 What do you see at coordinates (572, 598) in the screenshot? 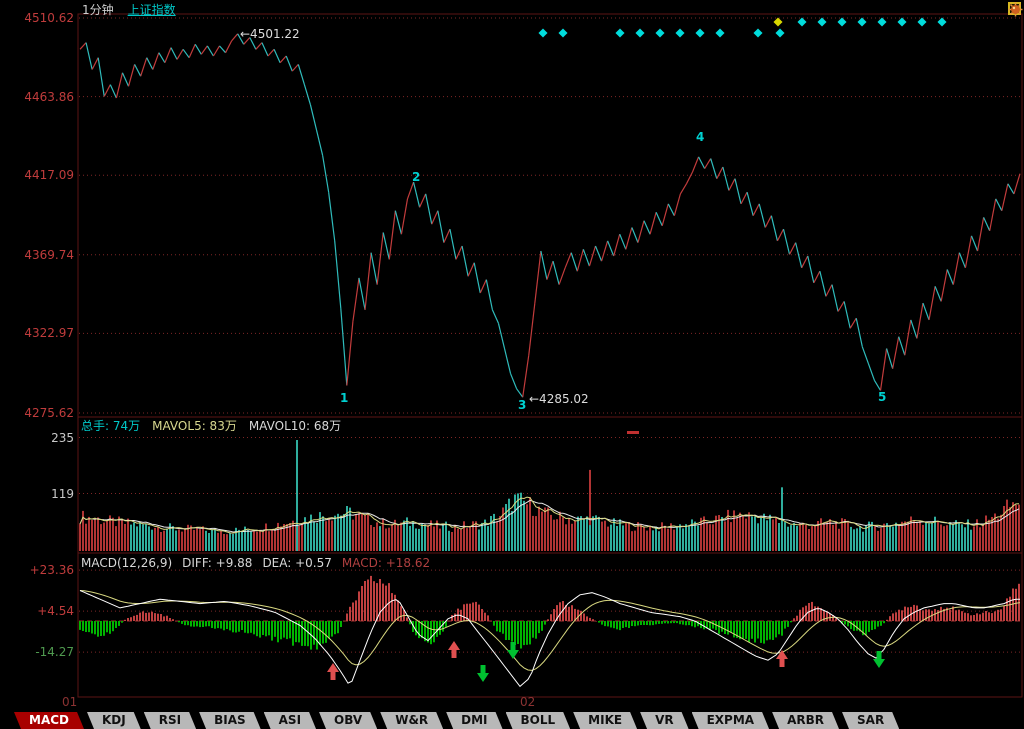
I see `macd-histogram-positive` at bounding box center [572, 598].